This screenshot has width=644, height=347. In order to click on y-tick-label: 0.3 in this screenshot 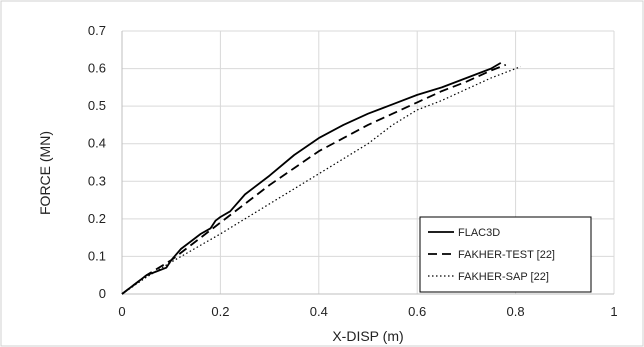, I will do `click(97, 180)`.